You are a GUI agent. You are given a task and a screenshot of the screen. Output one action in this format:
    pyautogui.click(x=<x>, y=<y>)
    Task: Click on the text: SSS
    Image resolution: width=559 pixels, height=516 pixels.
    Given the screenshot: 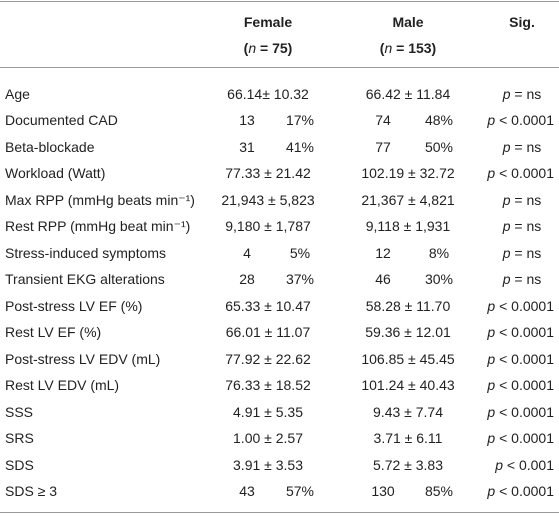 What is the action you would take?
    pyautogui.click(x=19, y=411)
    